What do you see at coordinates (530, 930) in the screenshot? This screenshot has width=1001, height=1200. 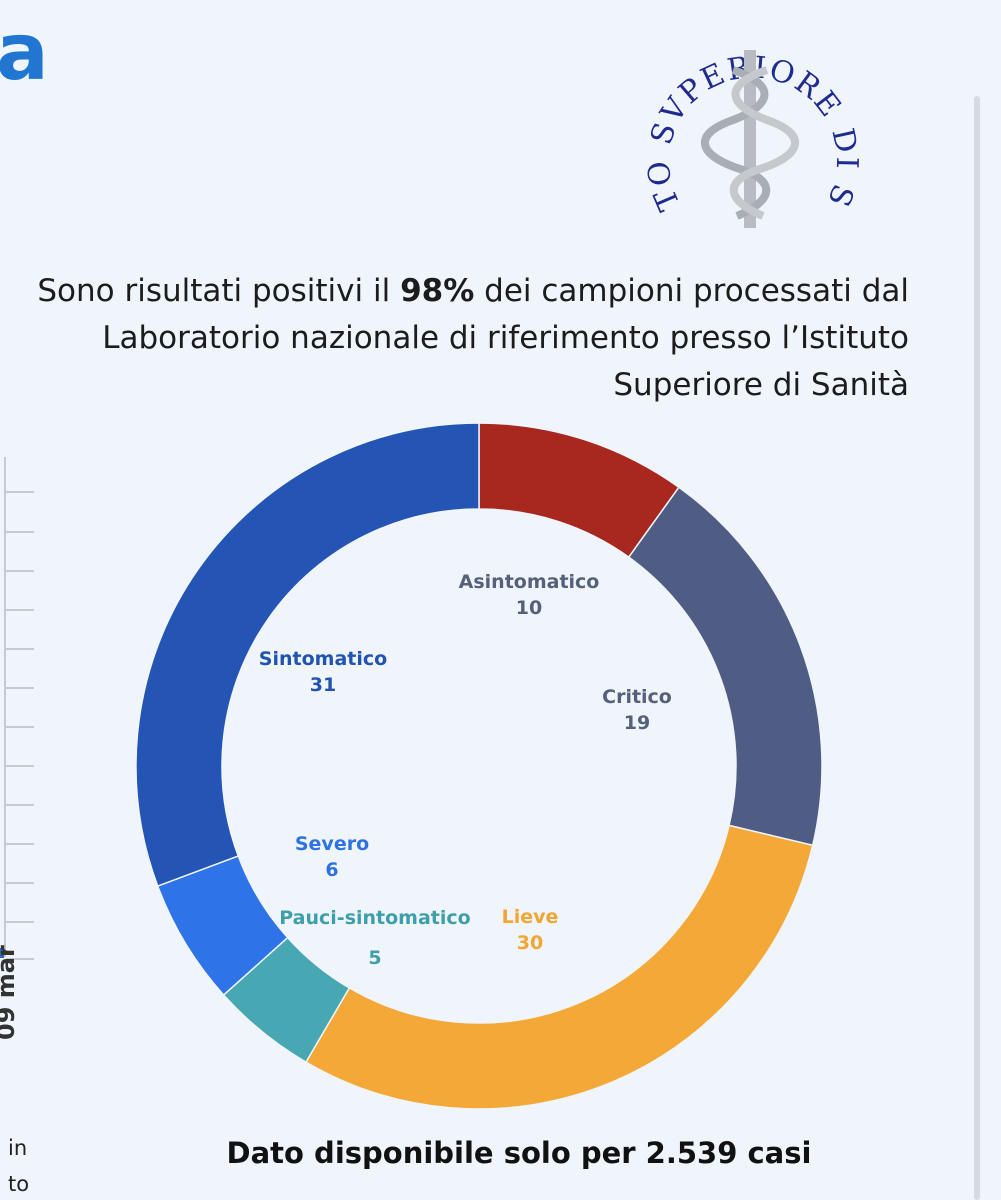 I see `donut-label-lieve: Lieve 30` at bounding box center [530, 930].